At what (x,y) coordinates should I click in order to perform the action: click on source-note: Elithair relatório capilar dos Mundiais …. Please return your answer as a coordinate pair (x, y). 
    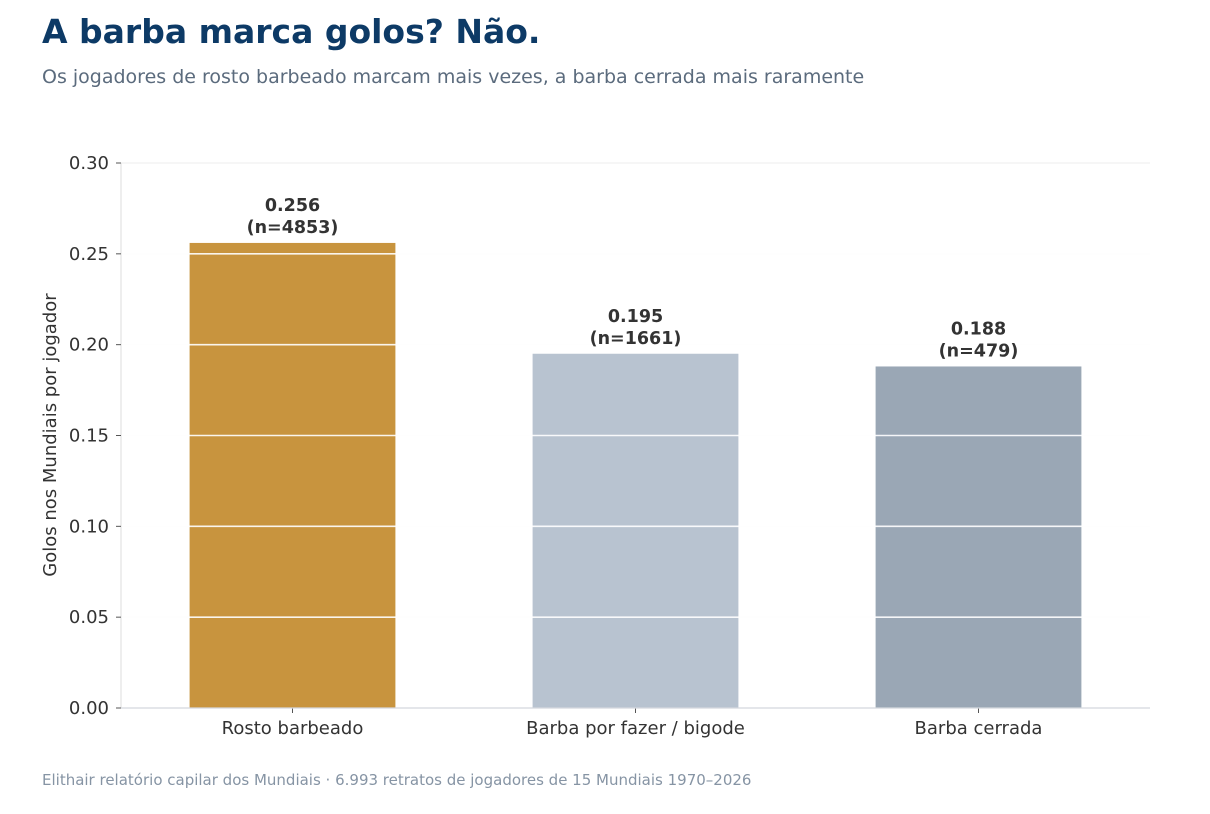
    Looking at the image, I should click on (397, 780).